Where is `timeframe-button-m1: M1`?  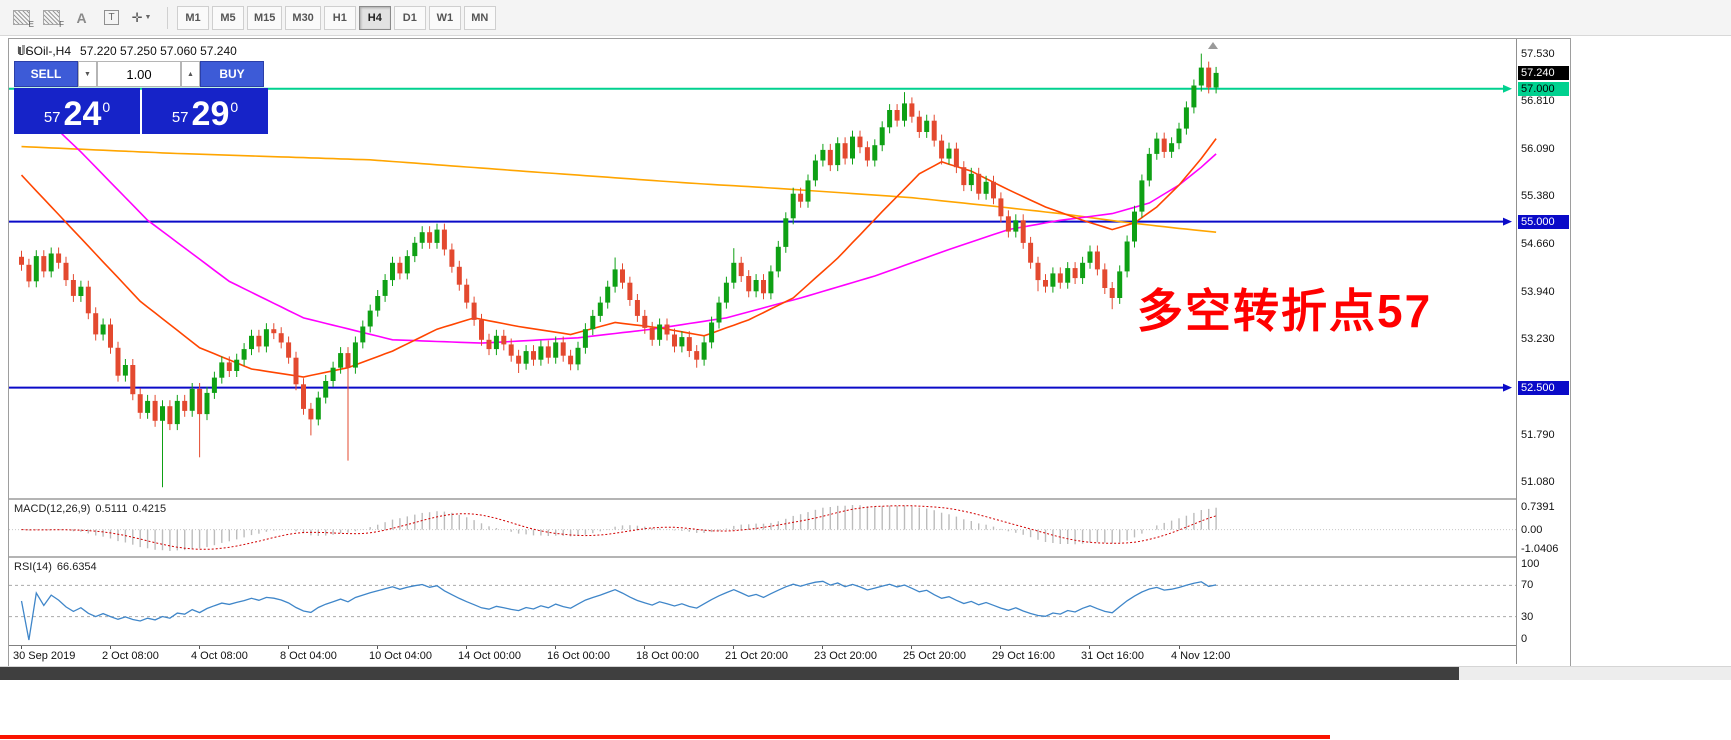
timeframe-button-m1: M1 is located at coordinates (193, 17).